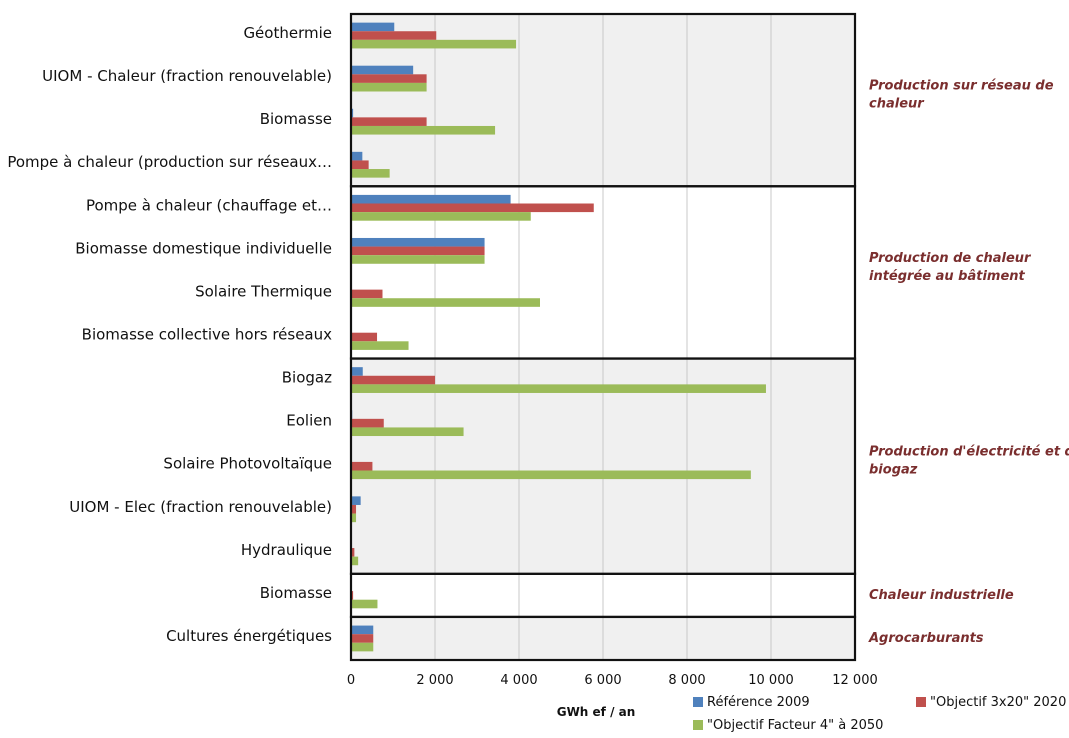 The width and height of the screenshot is (1069, 738). What do you see at coordinates (602, 680) in the screenshot?
I see `x-tick-label: 6 000` at bounding box center [602, 680].